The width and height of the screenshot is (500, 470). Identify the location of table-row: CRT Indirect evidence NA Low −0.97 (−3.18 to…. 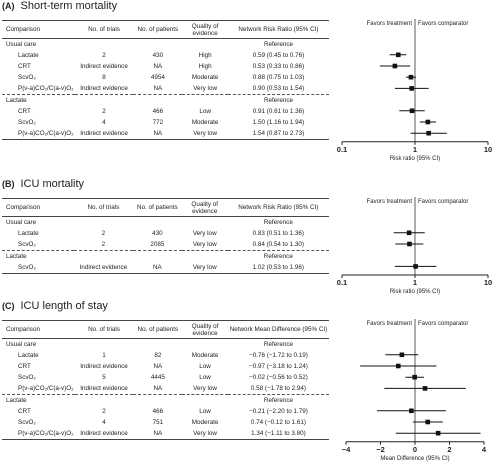
(165, 366).